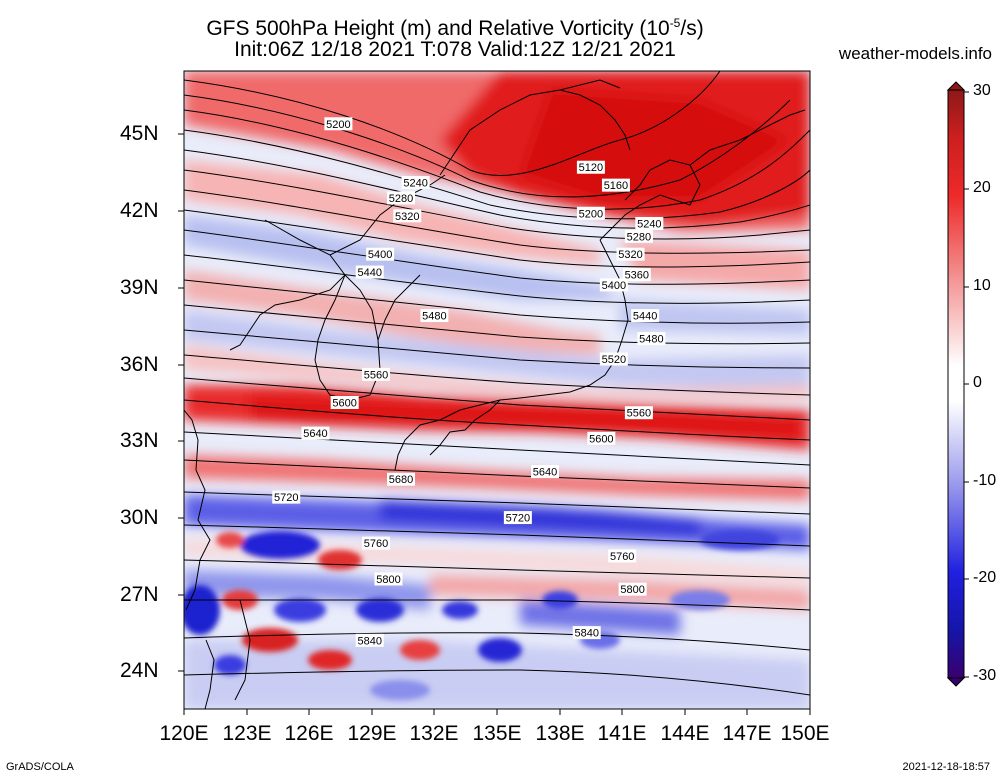 Image resolution: width=1000 pixels, height=779 pixels. I want to click on lat-tick-30n: 30N, so click(139, 517).